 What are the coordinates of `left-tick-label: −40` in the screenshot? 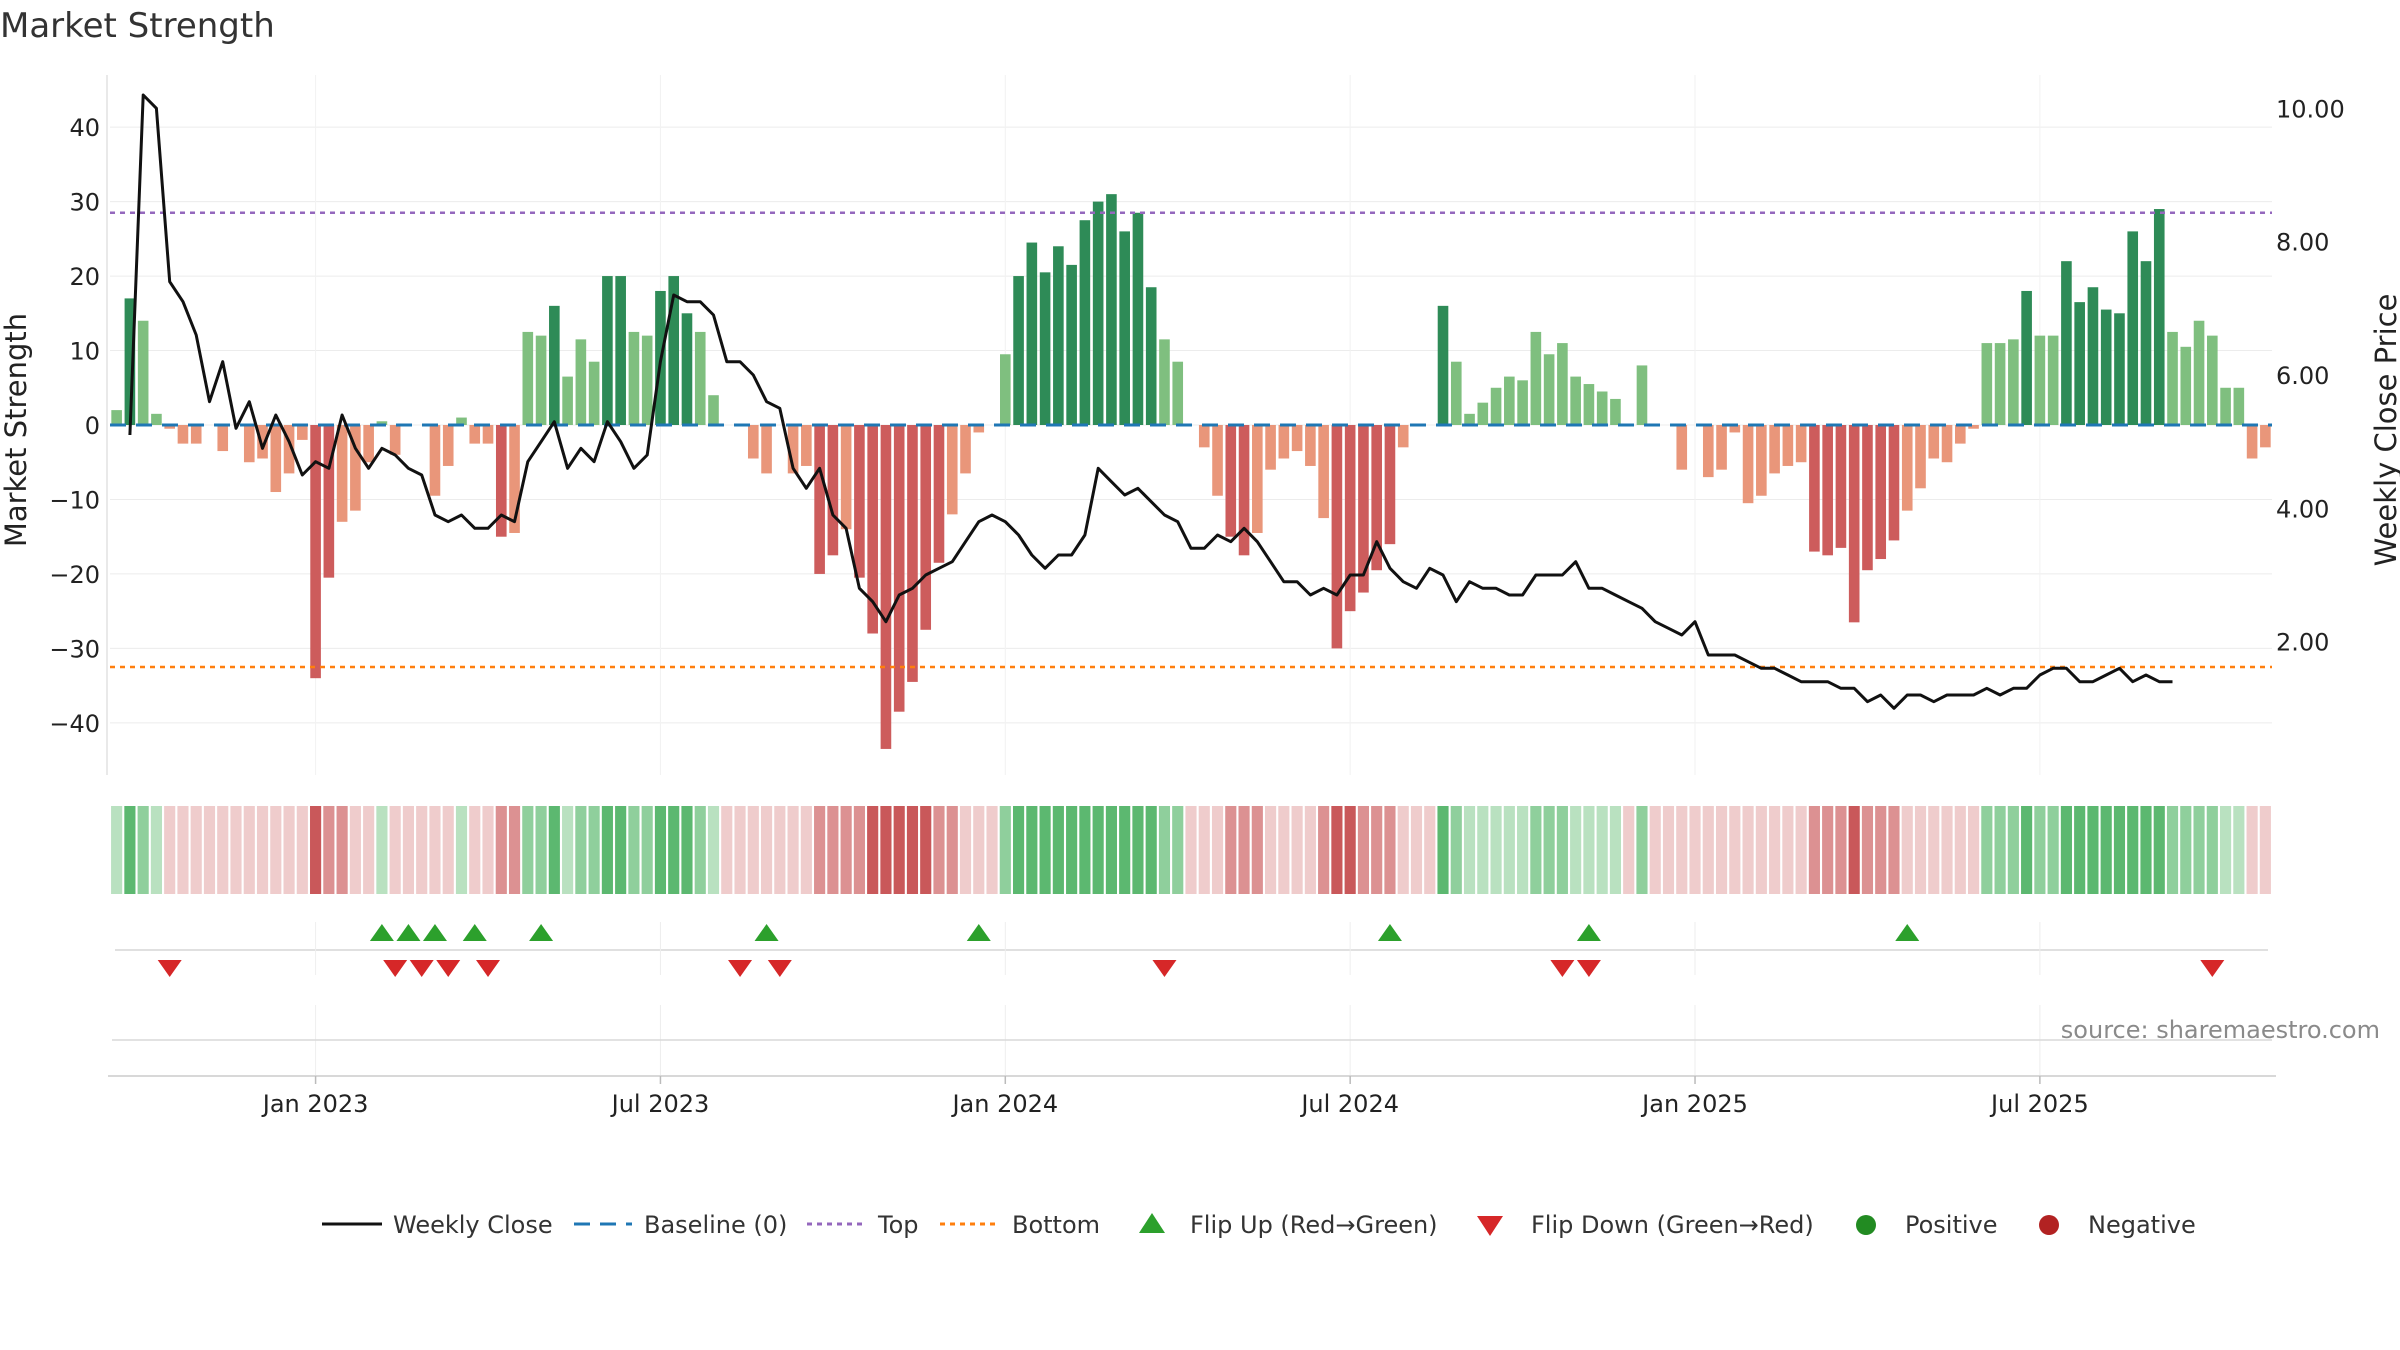 It's located at (74, 724).